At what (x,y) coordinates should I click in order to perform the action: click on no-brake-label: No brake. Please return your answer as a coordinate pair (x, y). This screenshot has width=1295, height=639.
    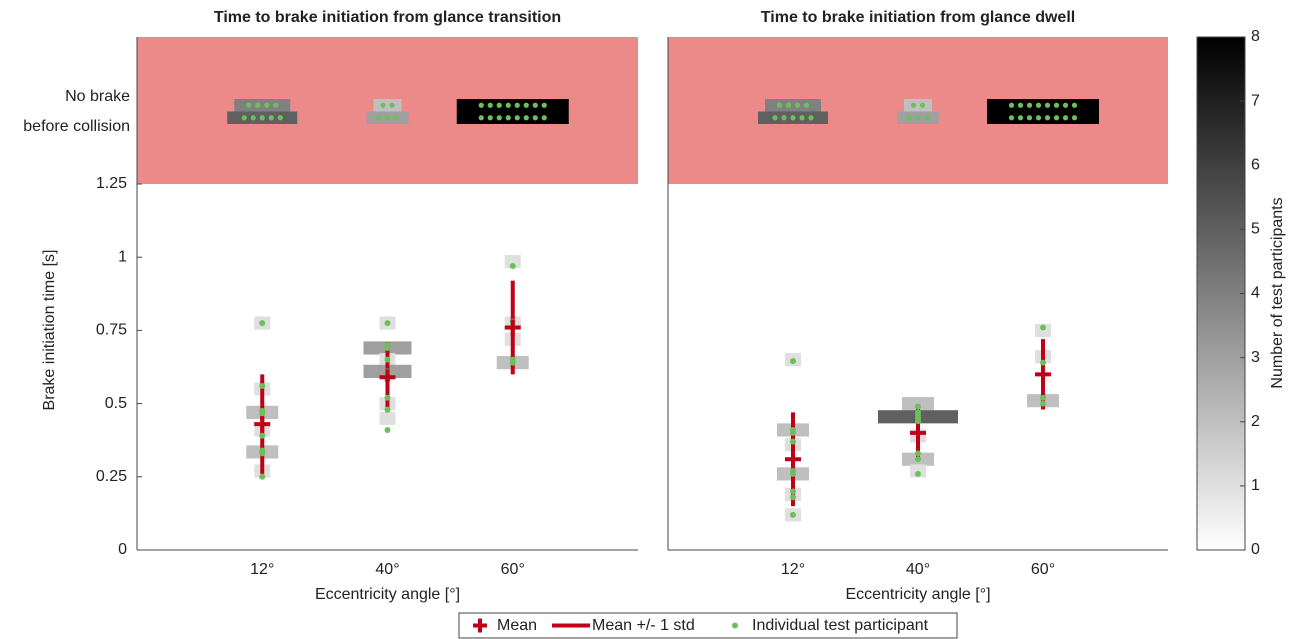
    Looking at the image, I should click on (97, 96).